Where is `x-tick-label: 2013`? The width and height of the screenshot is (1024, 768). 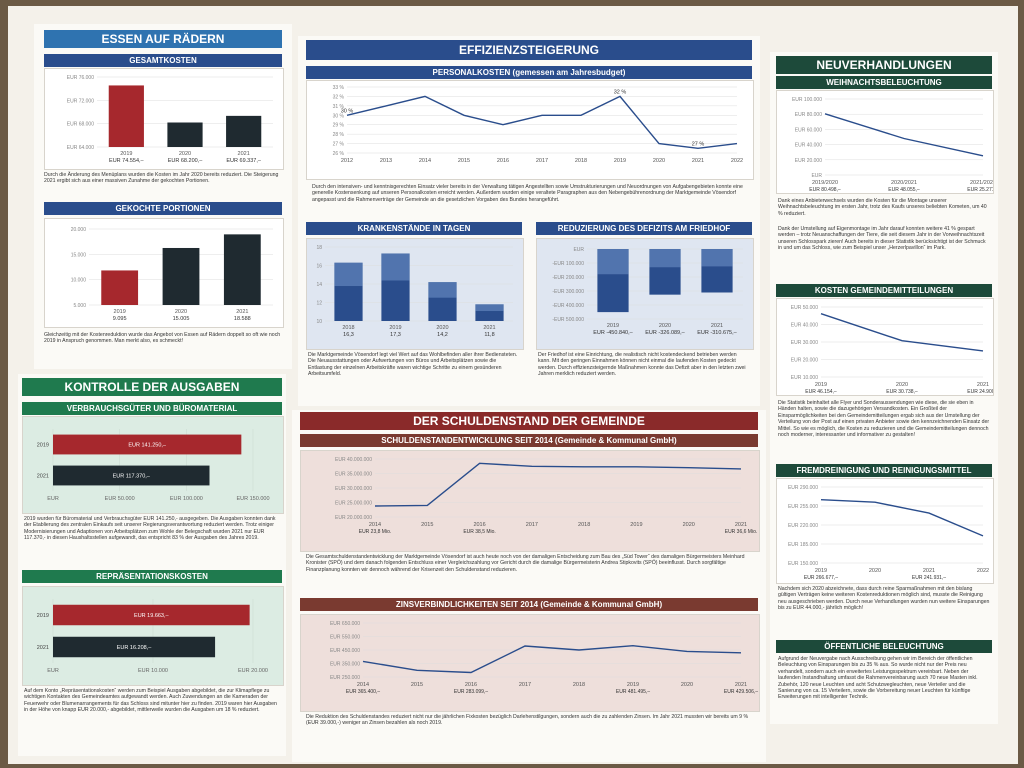
x-tick-label: 2013 is located at coordinates (386, 161).